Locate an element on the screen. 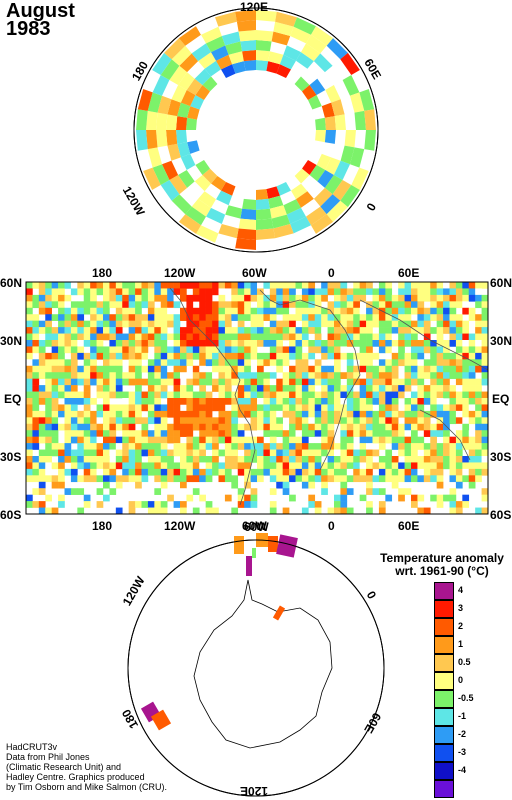 The height and width of the screenshot is (800, 512). legend-label: 2 is located at coordinates (461, 626).